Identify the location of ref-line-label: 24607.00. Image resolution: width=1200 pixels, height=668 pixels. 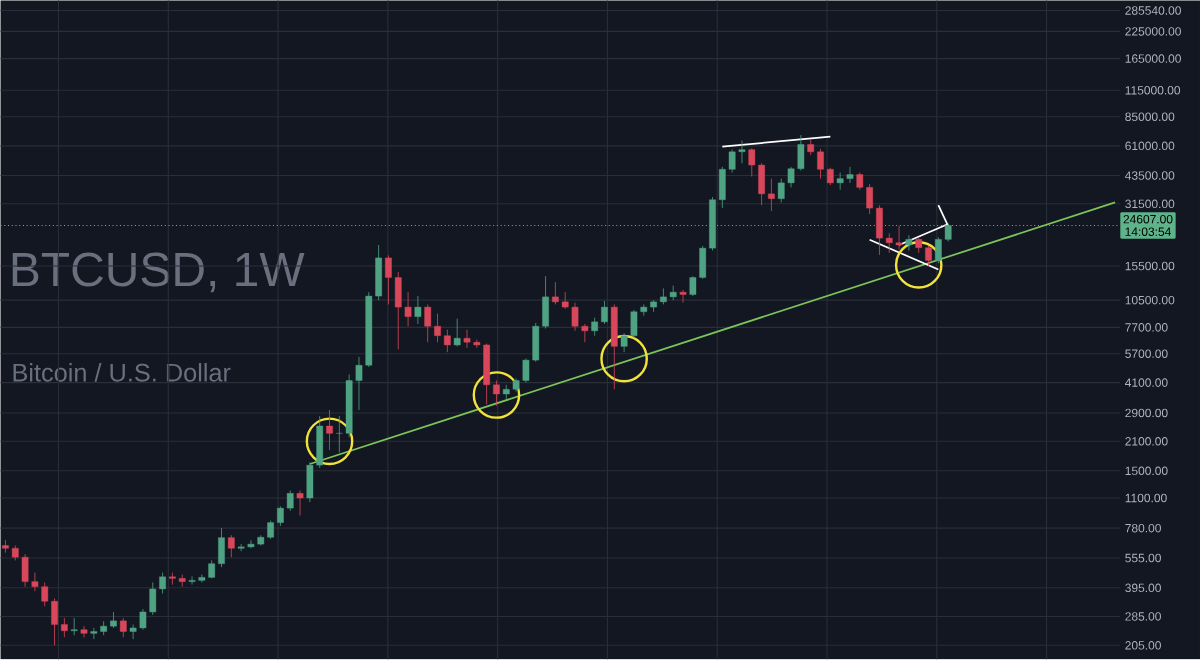
(1148, 219).